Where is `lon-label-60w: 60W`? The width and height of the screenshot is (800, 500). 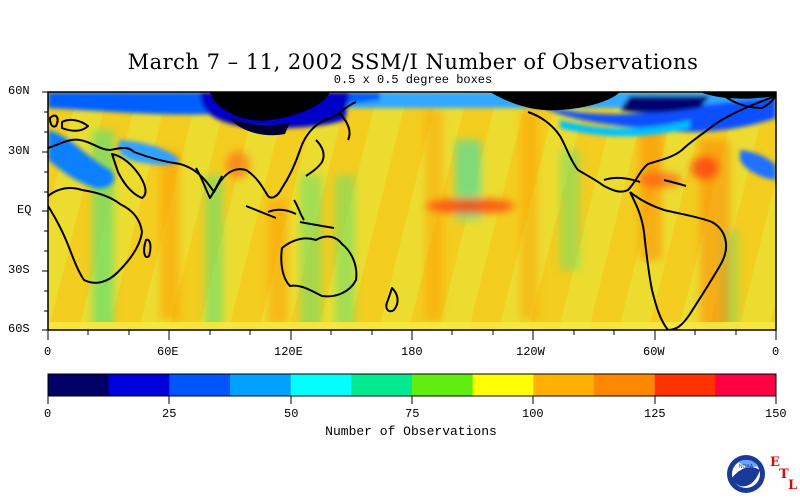
lon-label-60w: 60W is located at coordinates (654, 352).